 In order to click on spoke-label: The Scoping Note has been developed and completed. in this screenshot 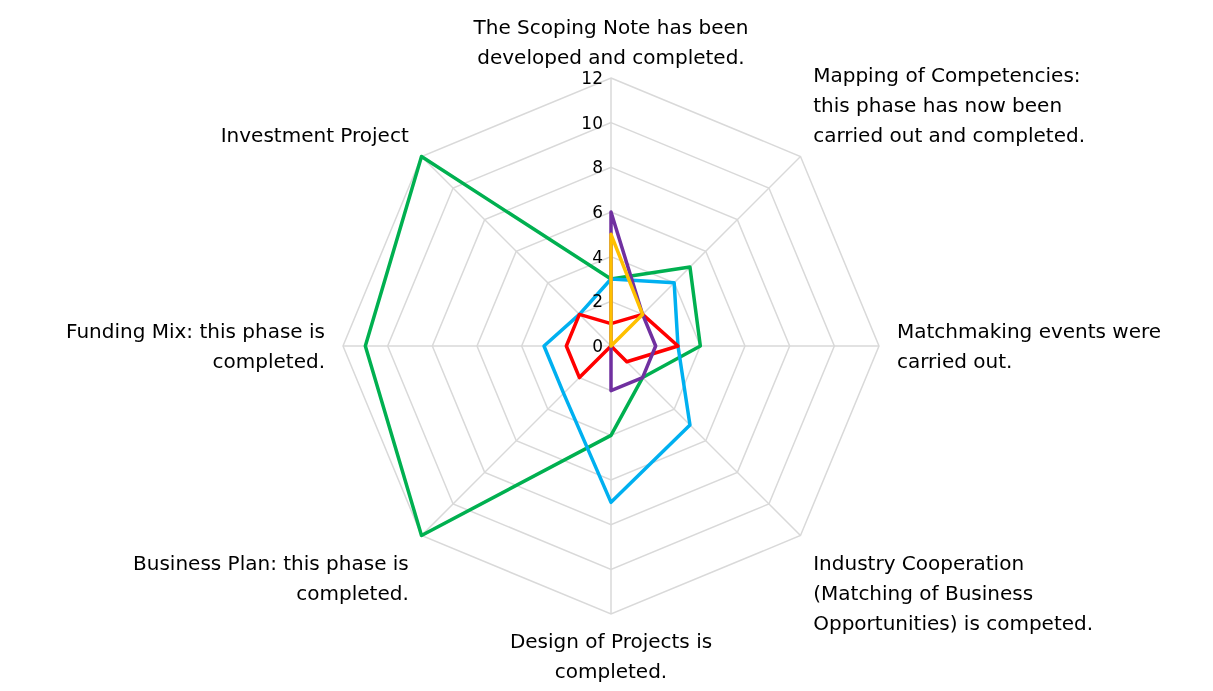, I will do `click(610, 42)`.